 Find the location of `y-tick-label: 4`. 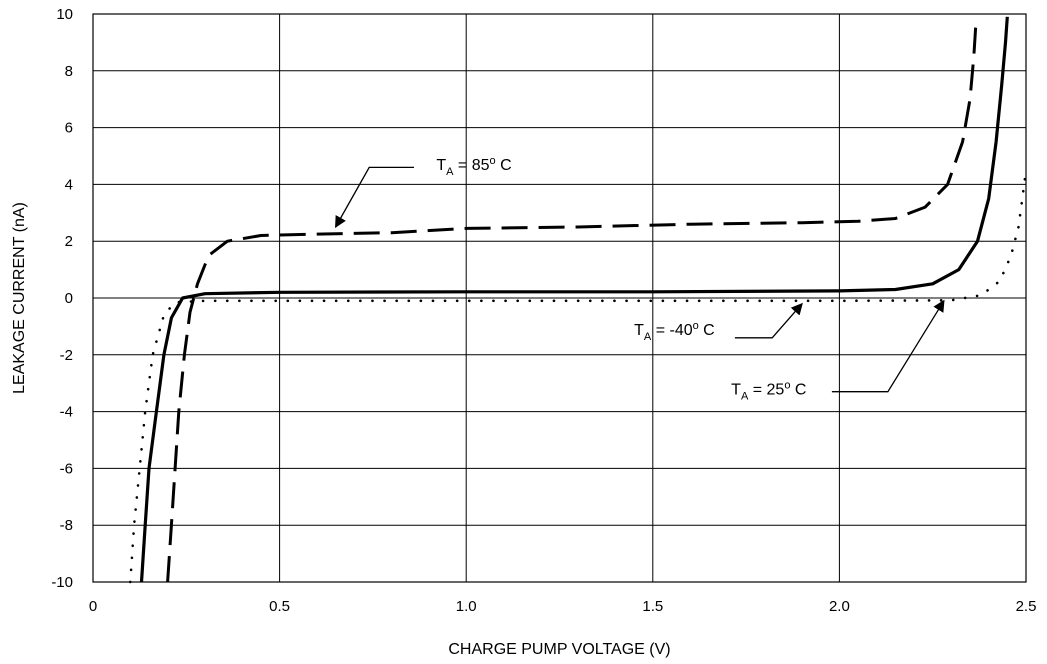

y-tick-label: 4 is located at coordinates (69, 184).